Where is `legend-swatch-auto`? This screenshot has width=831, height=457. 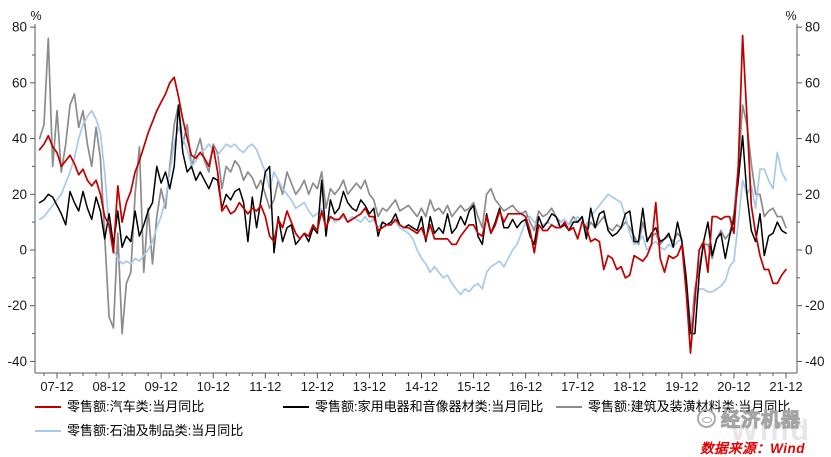 legend-swatch-auto is located at coordinates (48, 407).